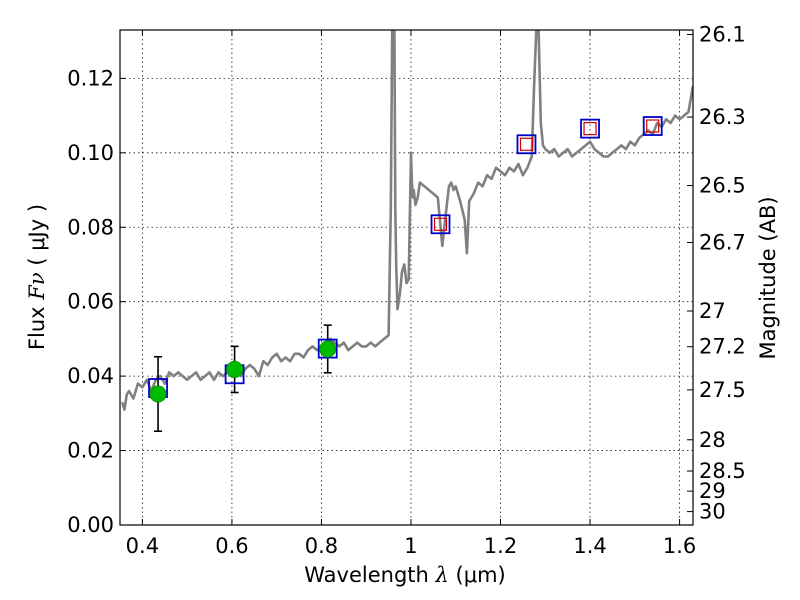  Describe the element at coordinates (410, 546) in the screenshot. I see `x-tick-label: 1` at that location.